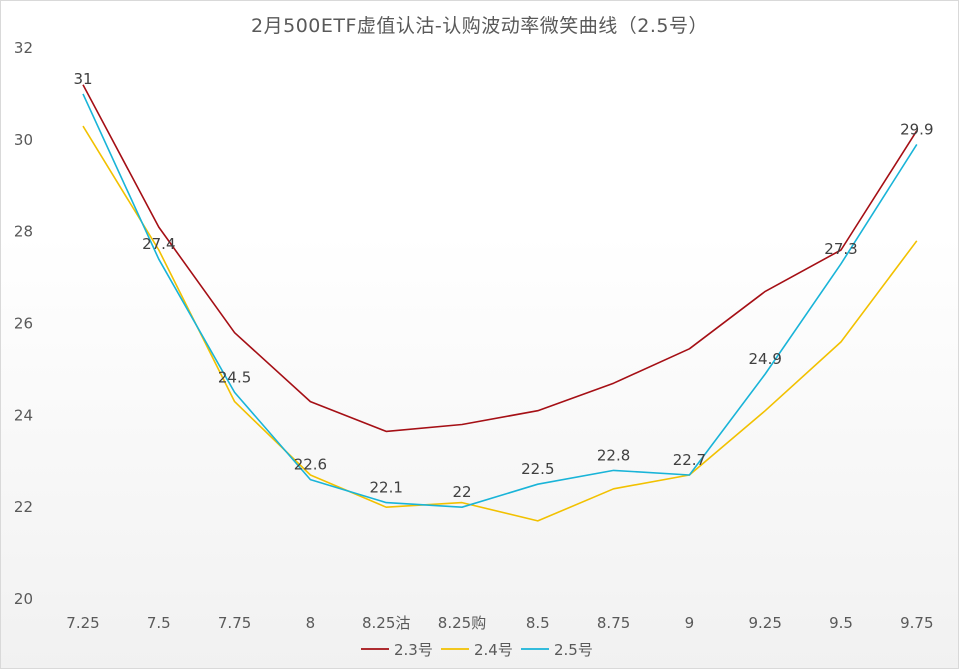 The height and width of the screenshot is (670, 959). I want to click on x-tick-label: 8.25购, so click(462, 623).